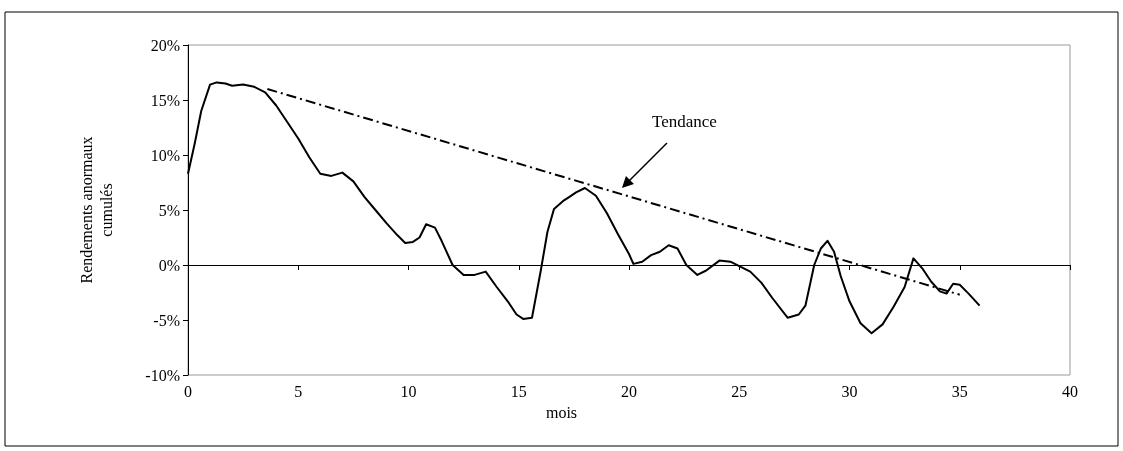 Image resolution: width=1123 pixels, height=451 pixels. What do you see at coordinates (169, 210) in the screenshot?
I see `y-tick-label: 5%` at bounding box center [169, 210].